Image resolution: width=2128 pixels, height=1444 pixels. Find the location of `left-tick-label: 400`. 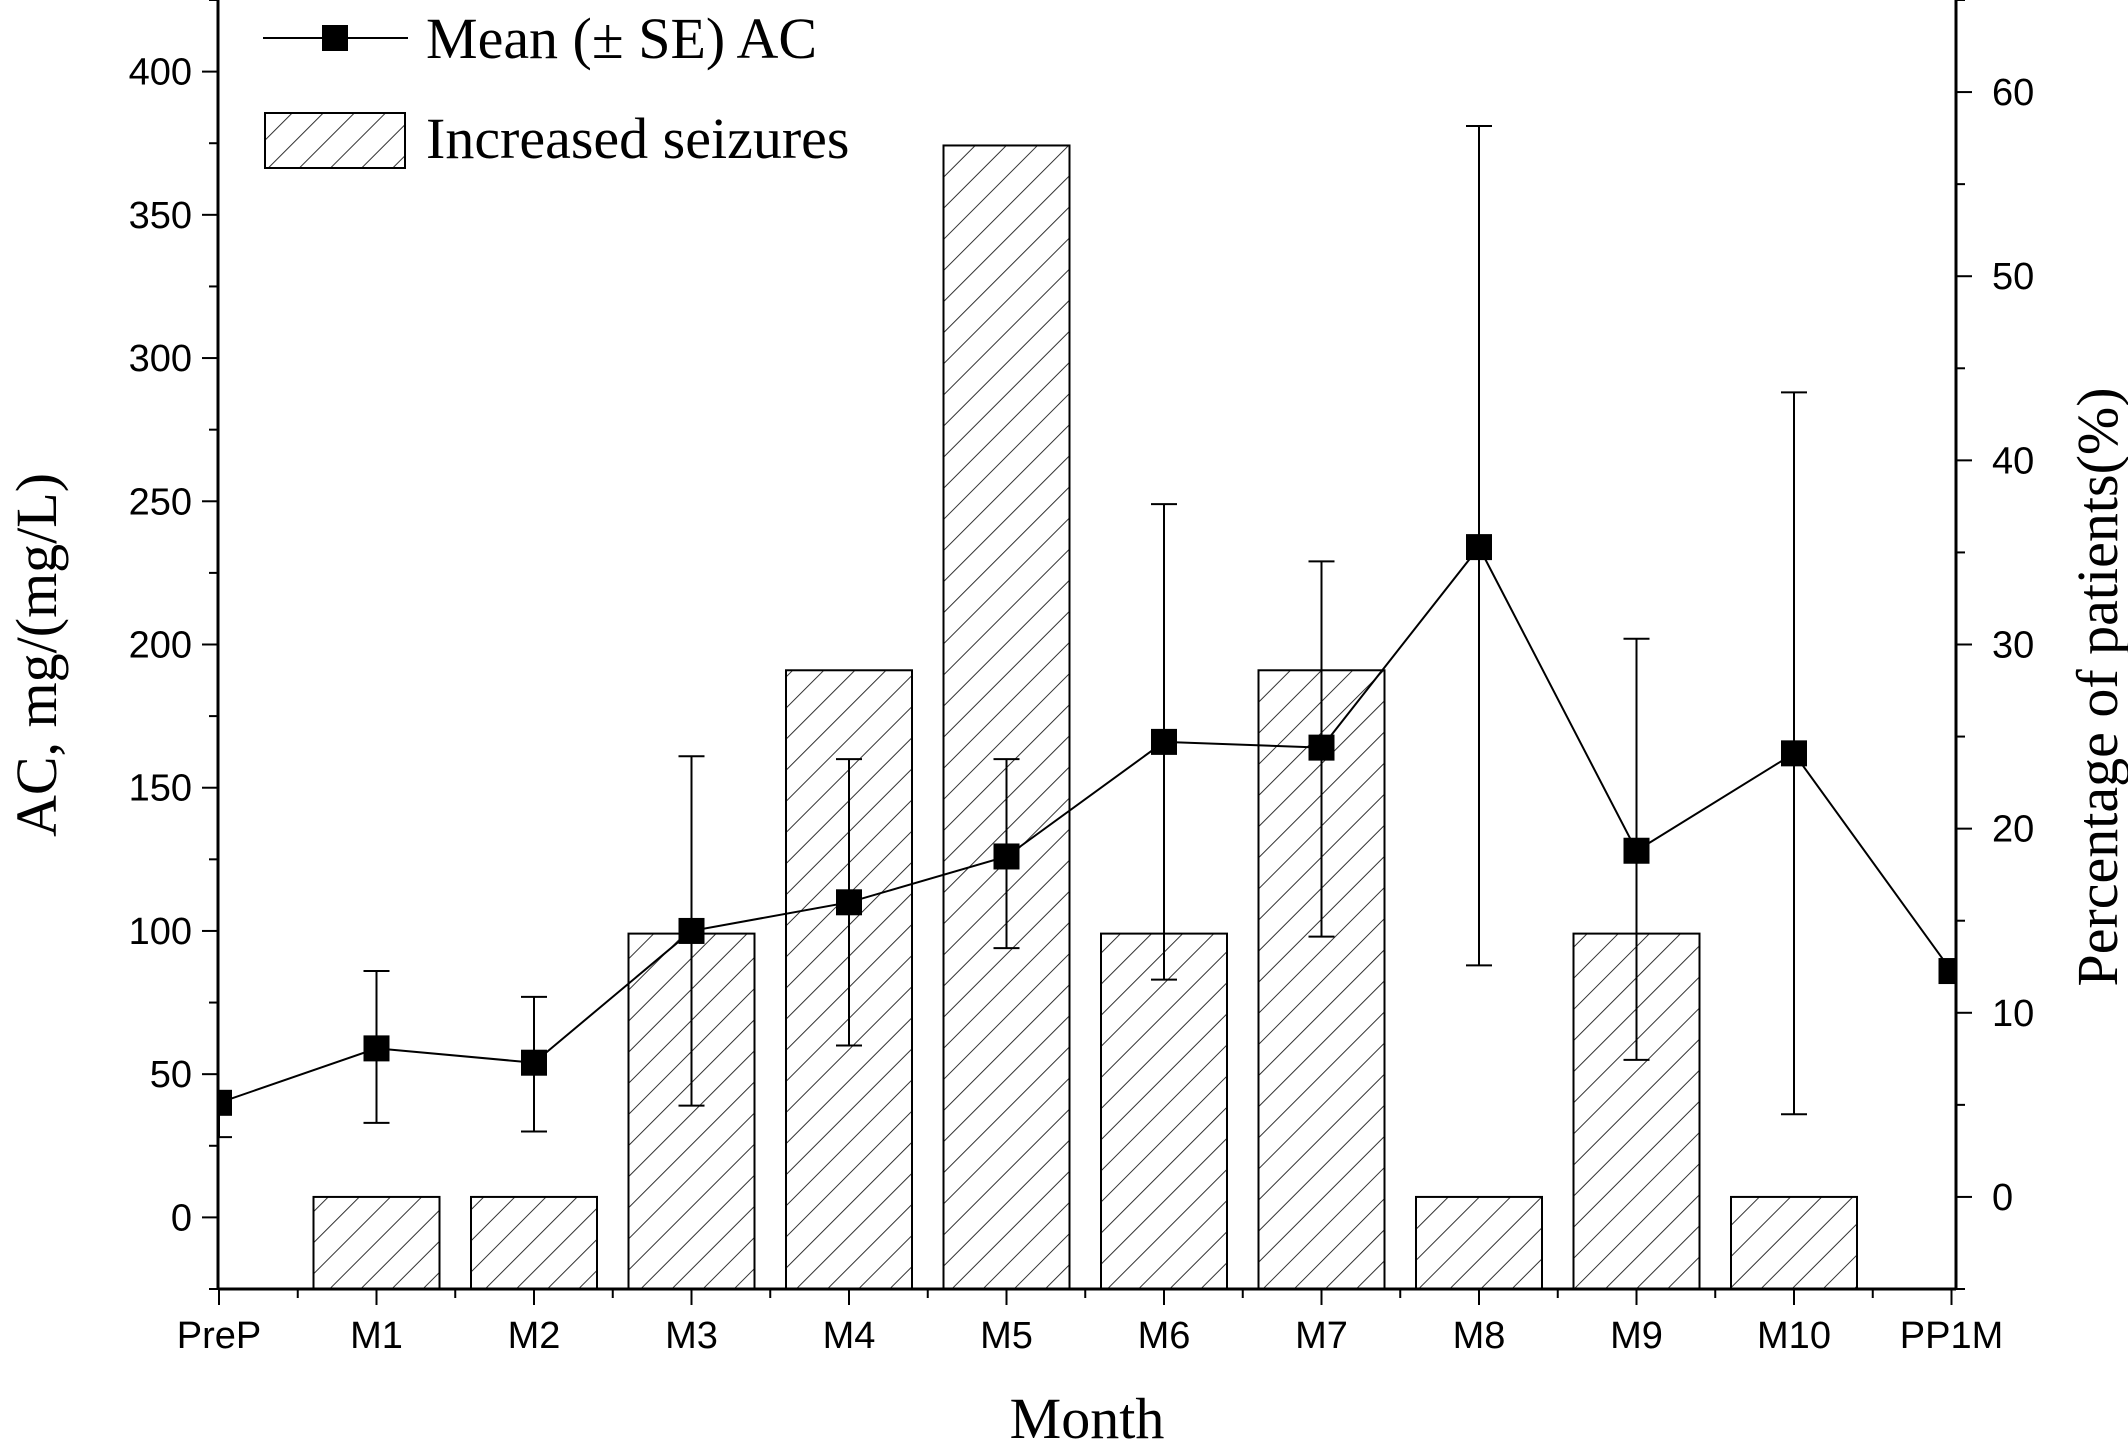

left-tick-label: 400 is located at coordinates (160, 73).